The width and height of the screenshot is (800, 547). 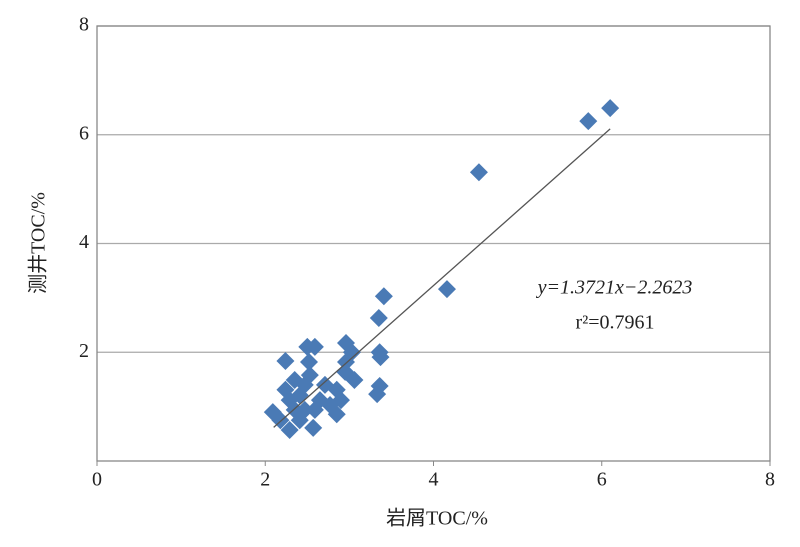 What do you see at coordinates (84, 351) in the screenshot?
I see `y-tick-label: 2` at bounding box center [84, 351].